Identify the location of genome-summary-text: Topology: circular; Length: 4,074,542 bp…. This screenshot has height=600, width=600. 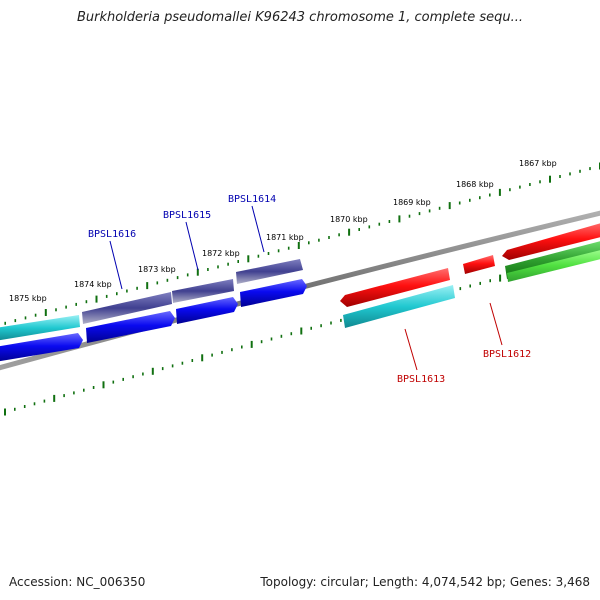
(425, 582).